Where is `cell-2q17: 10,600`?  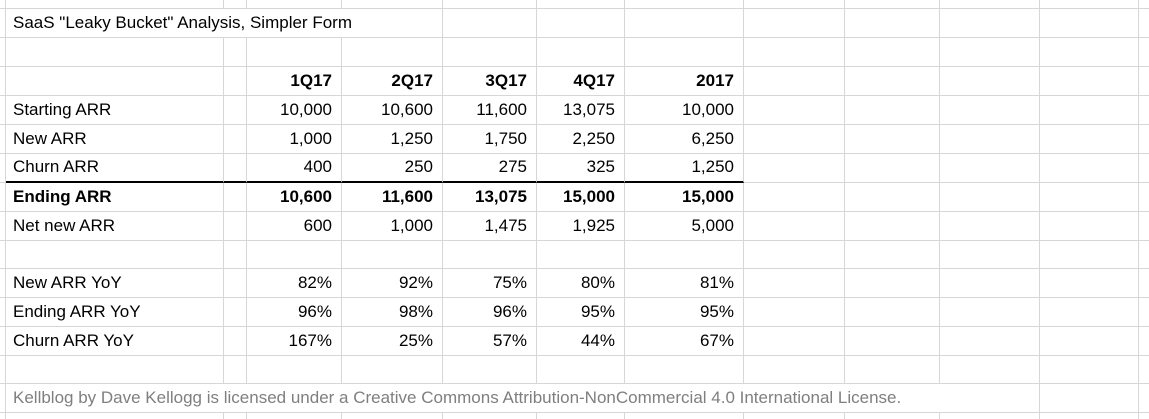
cell-2q17: 10,600 is located at coordinates (392, 110).